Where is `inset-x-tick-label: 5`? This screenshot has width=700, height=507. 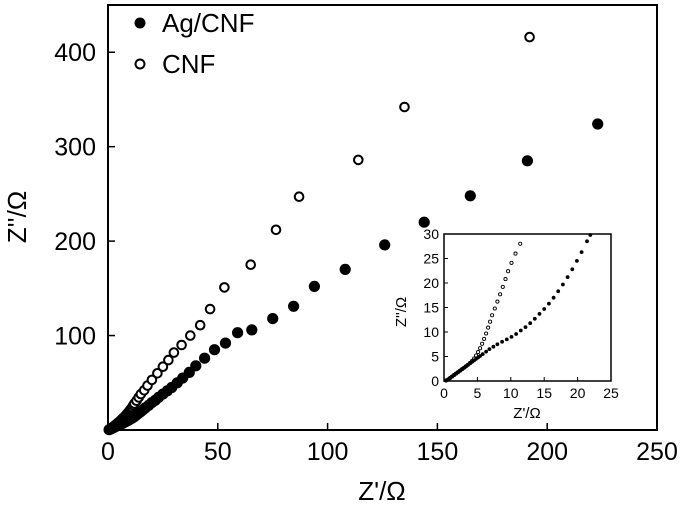
inset-x-tick-label: 5 is located at coordinates (478, 393).